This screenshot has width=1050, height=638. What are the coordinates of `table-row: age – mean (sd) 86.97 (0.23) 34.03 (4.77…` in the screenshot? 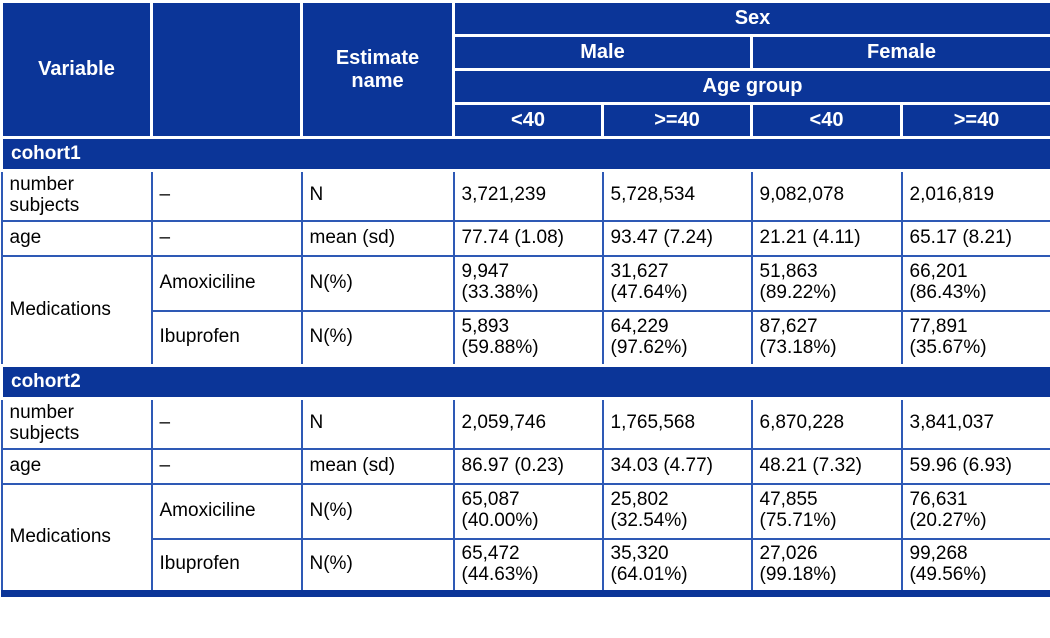 It's located at (525, 466).